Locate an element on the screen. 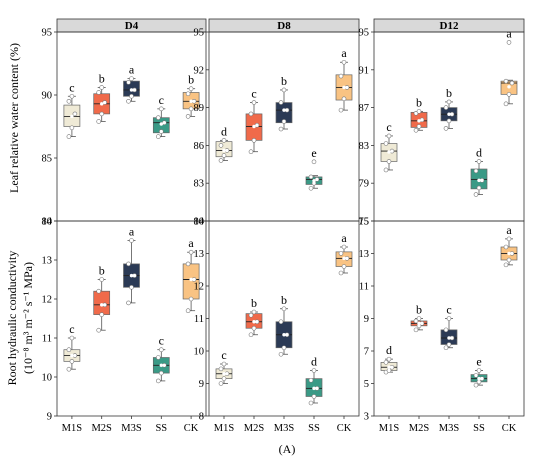 This screenshot has width=550, height=460. box-ck: b is located at coordinates (191, 96).